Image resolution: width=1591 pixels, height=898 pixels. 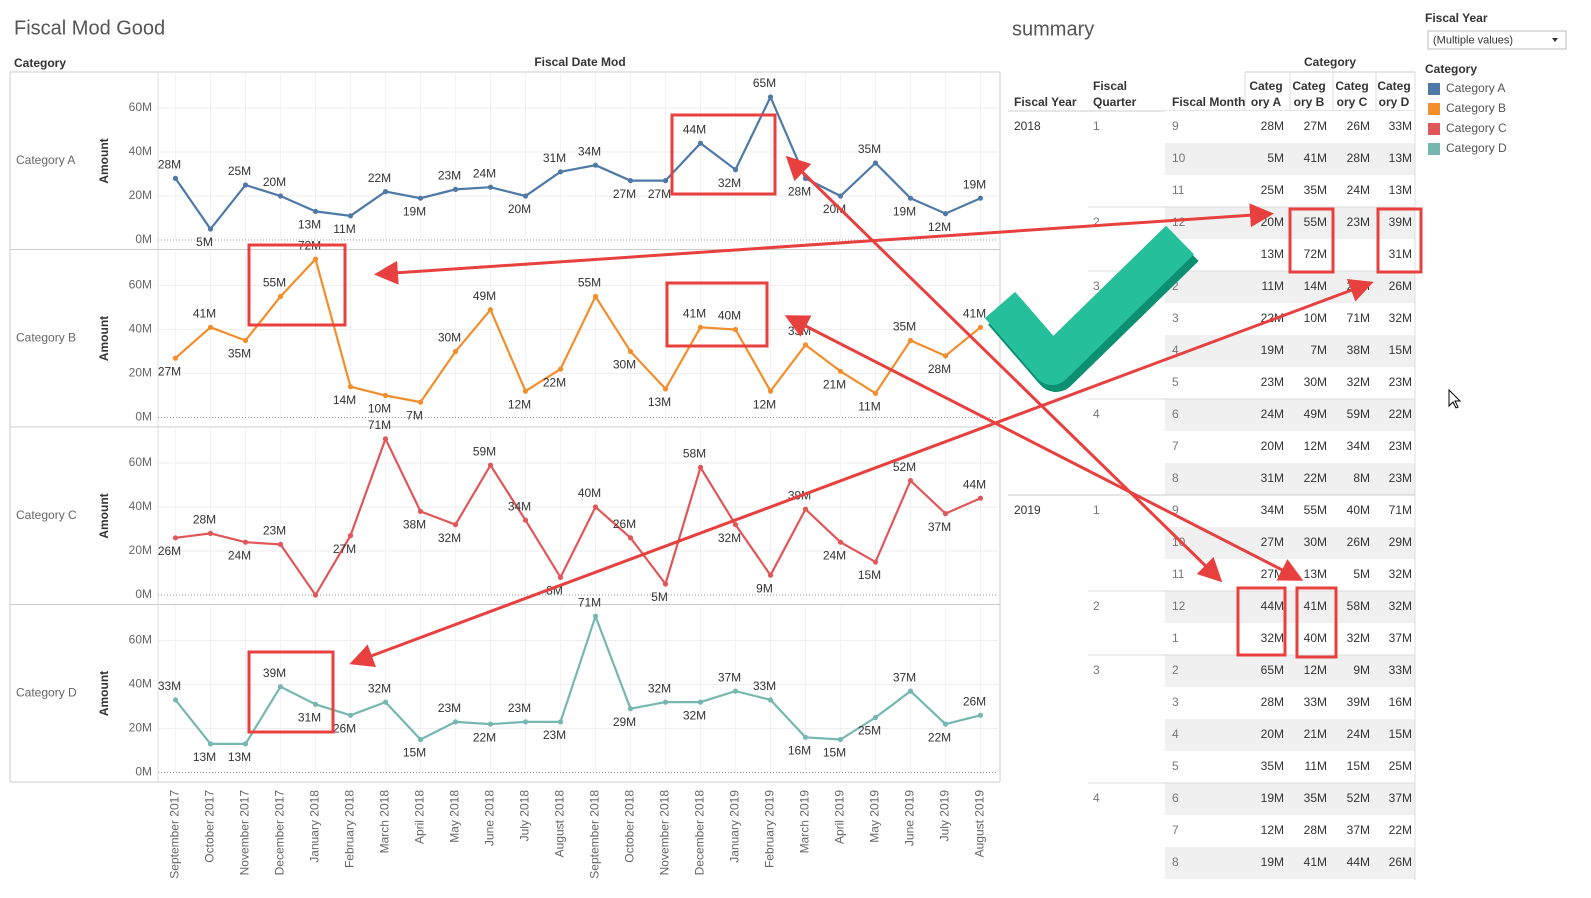 What do you see at coordinates (280, 833) in the screenshot?
I see `x-tick-label: December 2017` at bounding box center [280, 833].